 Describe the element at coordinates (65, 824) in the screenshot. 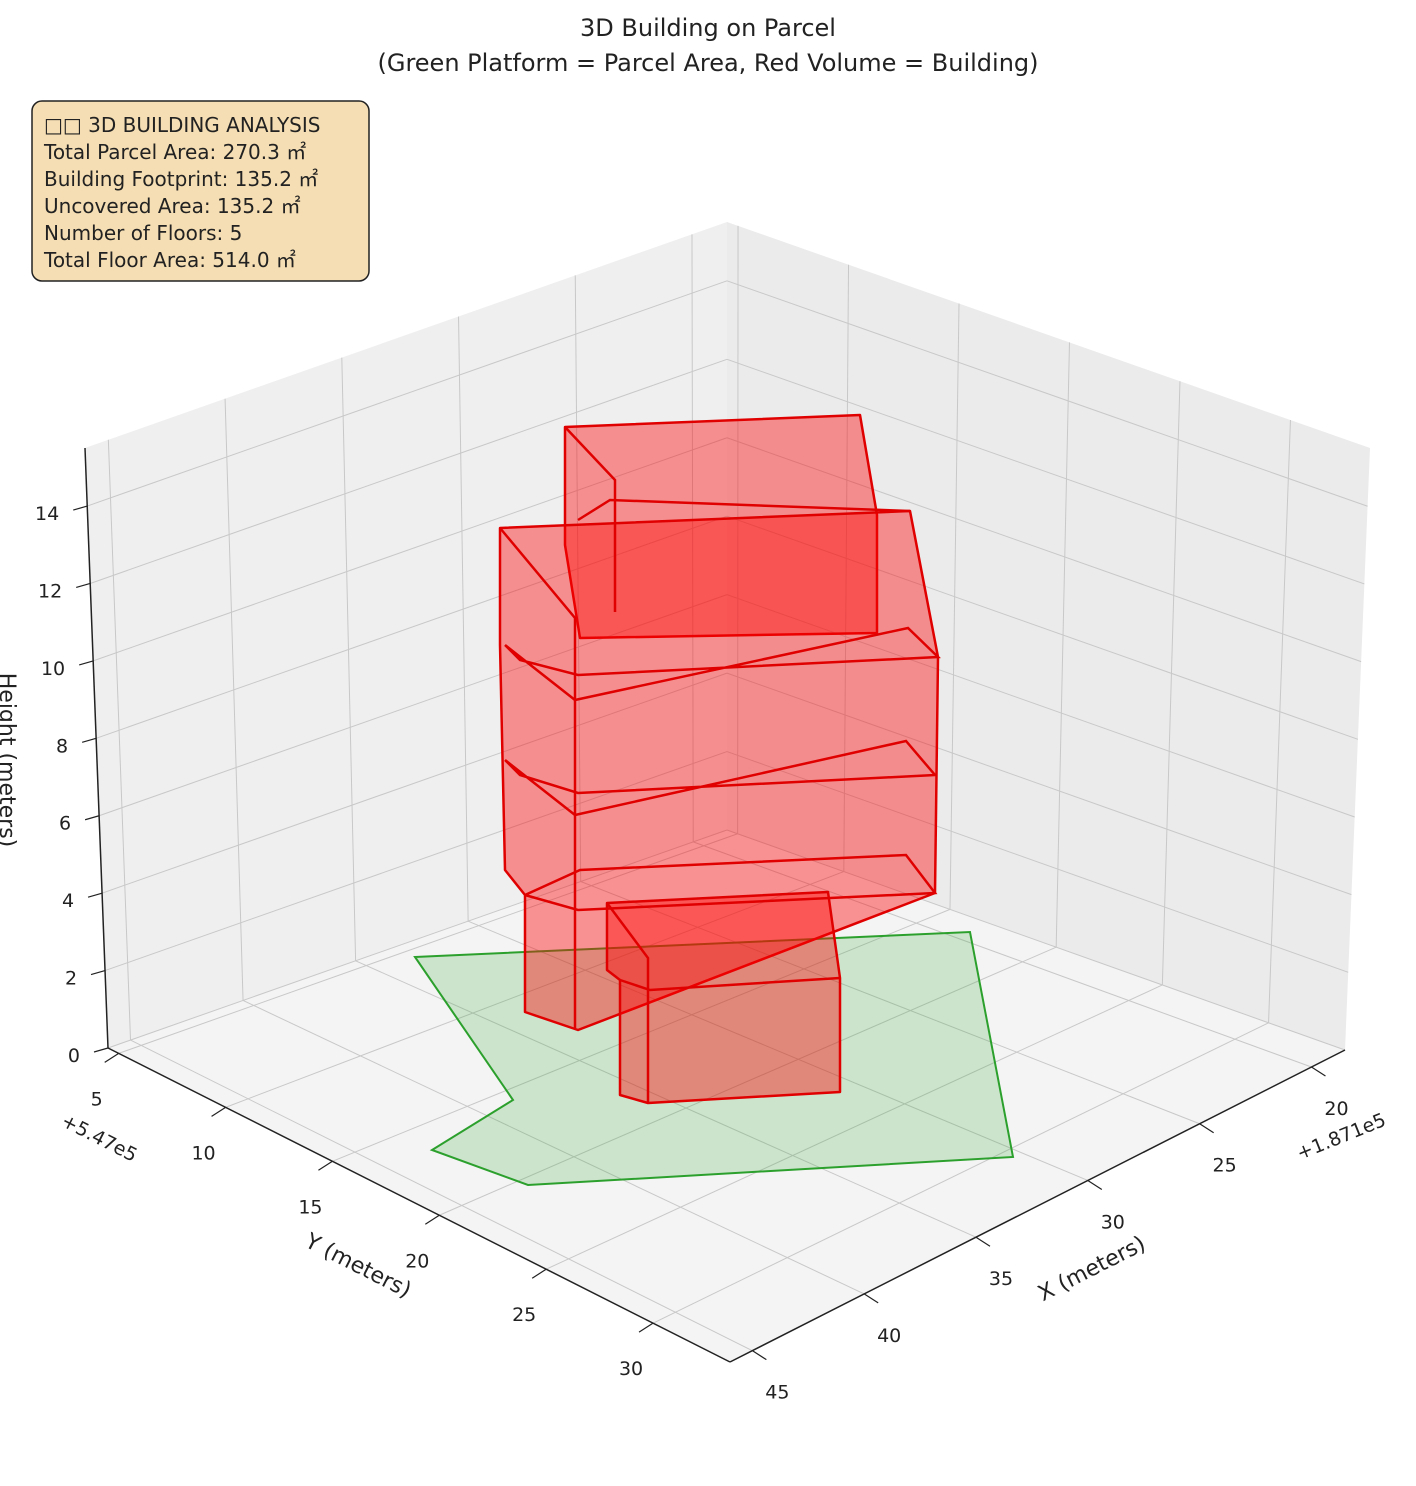

I see `z-tick-label: 6` at that location.